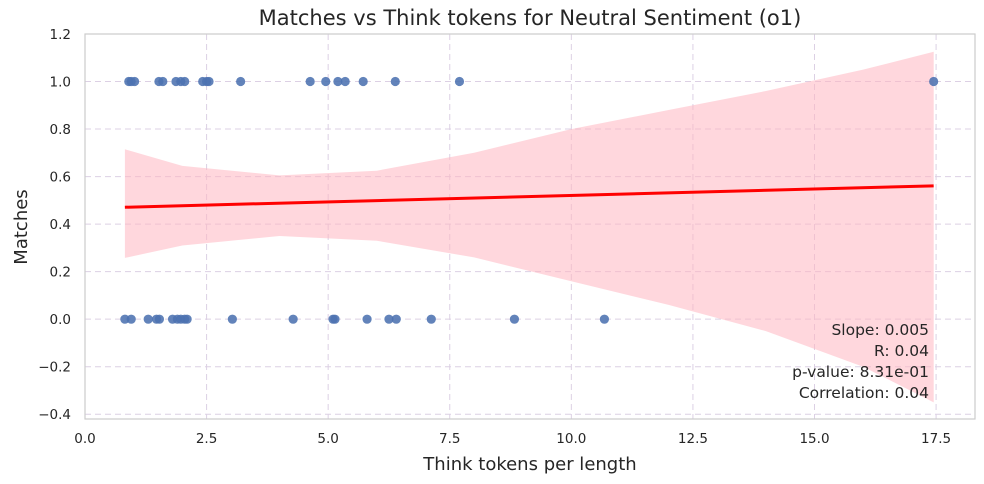 The image size is (984, 484). I want to click on x-tick-label: 10.0, so click(571, 439).